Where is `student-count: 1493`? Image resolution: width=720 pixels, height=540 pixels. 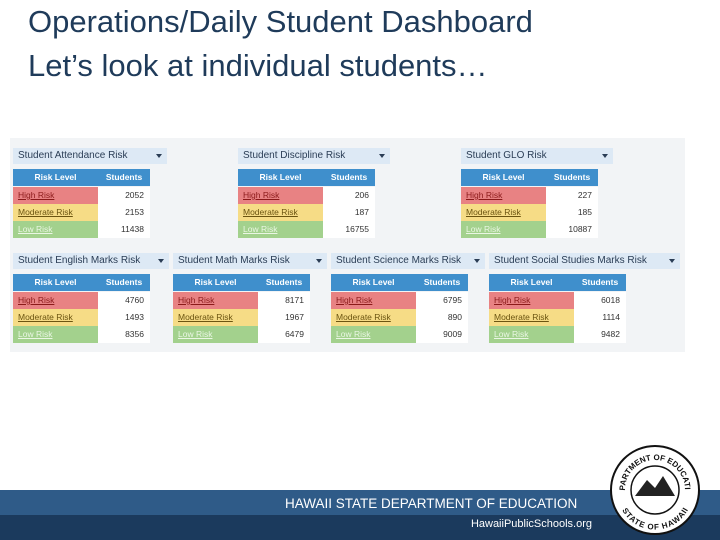
student-count: 1493 is located at coordinates (124, 317).